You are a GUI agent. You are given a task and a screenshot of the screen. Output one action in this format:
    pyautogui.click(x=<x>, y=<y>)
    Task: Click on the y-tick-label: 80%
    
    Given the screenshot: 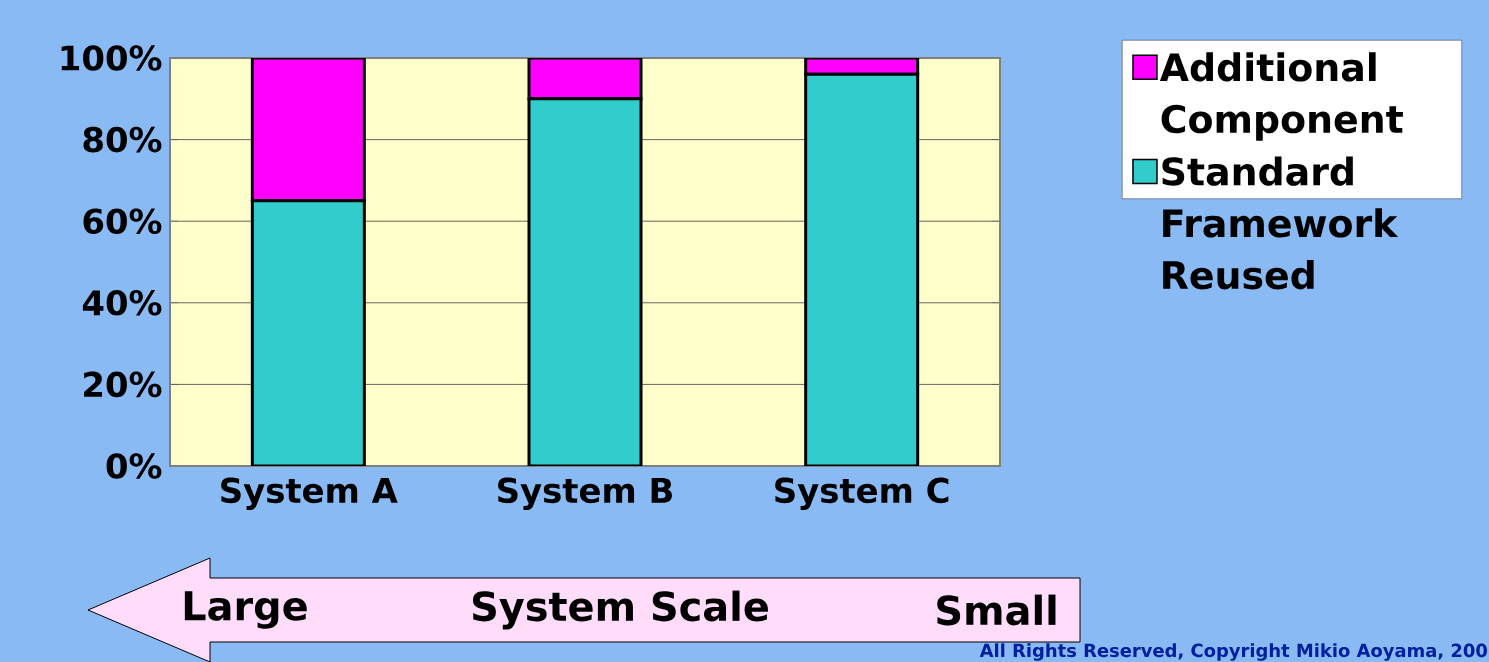 What is the action you would take?
    pyautogui.click(x=122, y=139)
    